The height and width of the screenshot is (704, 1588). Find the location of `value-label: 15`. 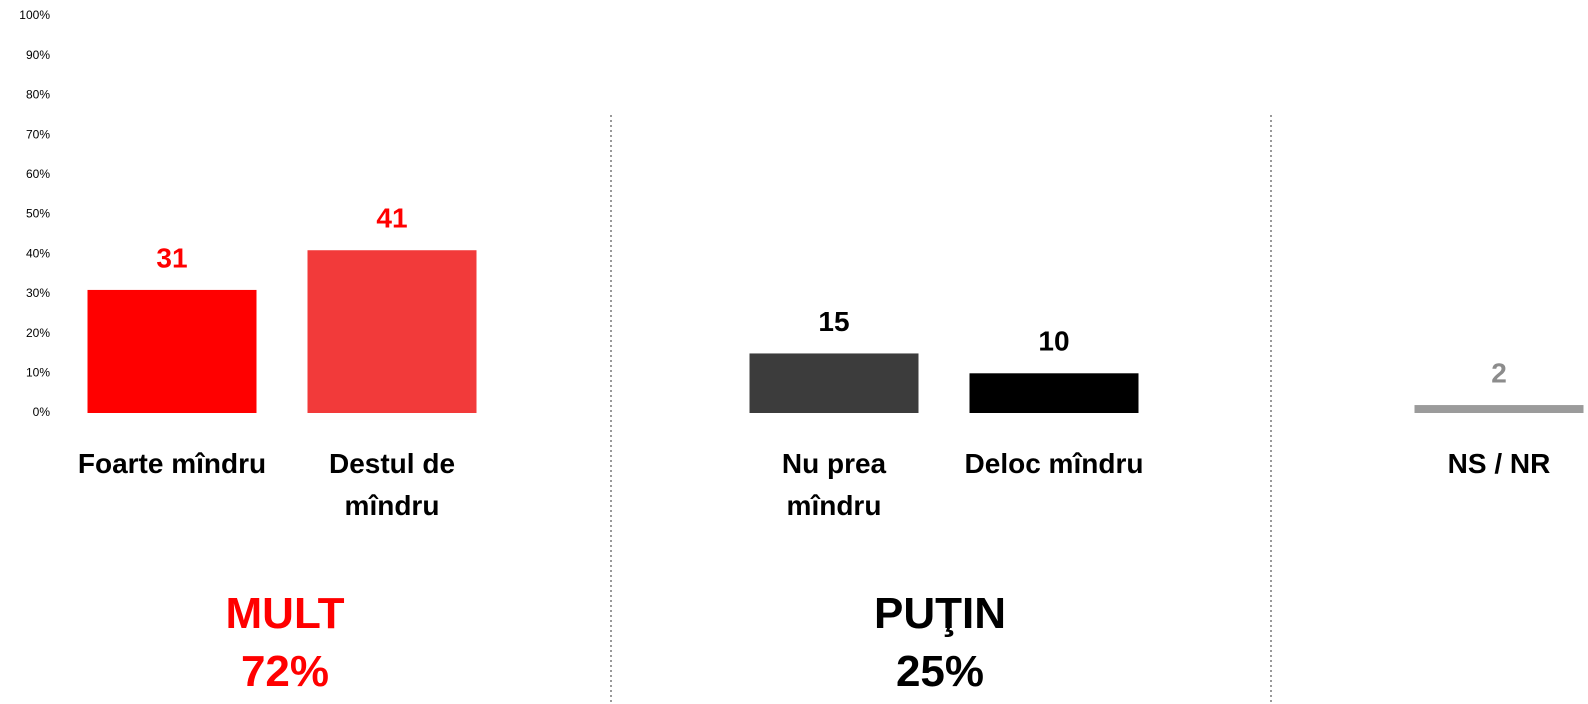

value-label: 15 is located at coordinates (833, 321).